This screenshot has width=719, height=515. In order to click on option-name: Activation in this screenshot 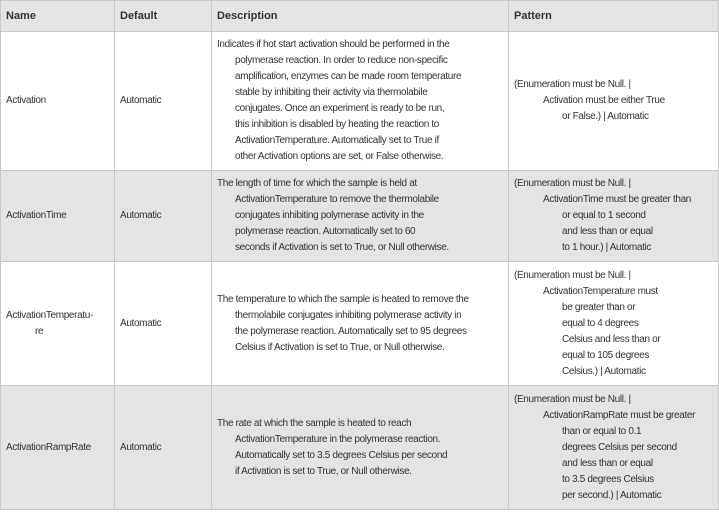, I will do `click(57, 101)`.